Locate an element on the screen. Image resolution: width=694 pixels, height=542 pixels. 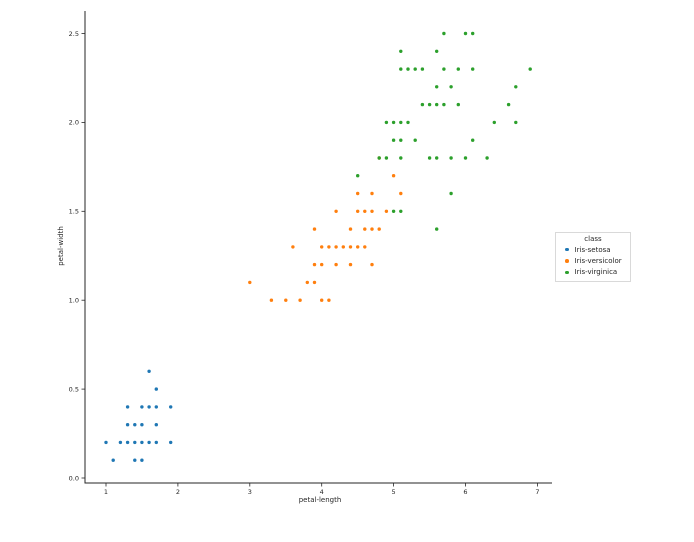
legend-item-iris-setosa: Iris-setosa is located at coordinates (593, 249).